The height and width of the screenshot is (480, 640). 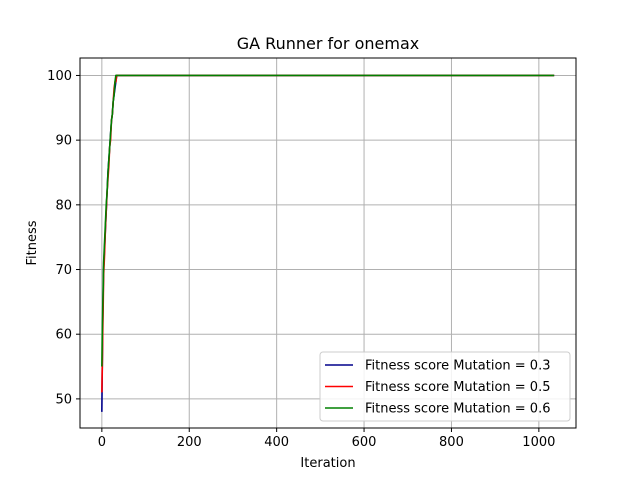 I want to click on x-tick-label: 400, so click(x=276, y=442).